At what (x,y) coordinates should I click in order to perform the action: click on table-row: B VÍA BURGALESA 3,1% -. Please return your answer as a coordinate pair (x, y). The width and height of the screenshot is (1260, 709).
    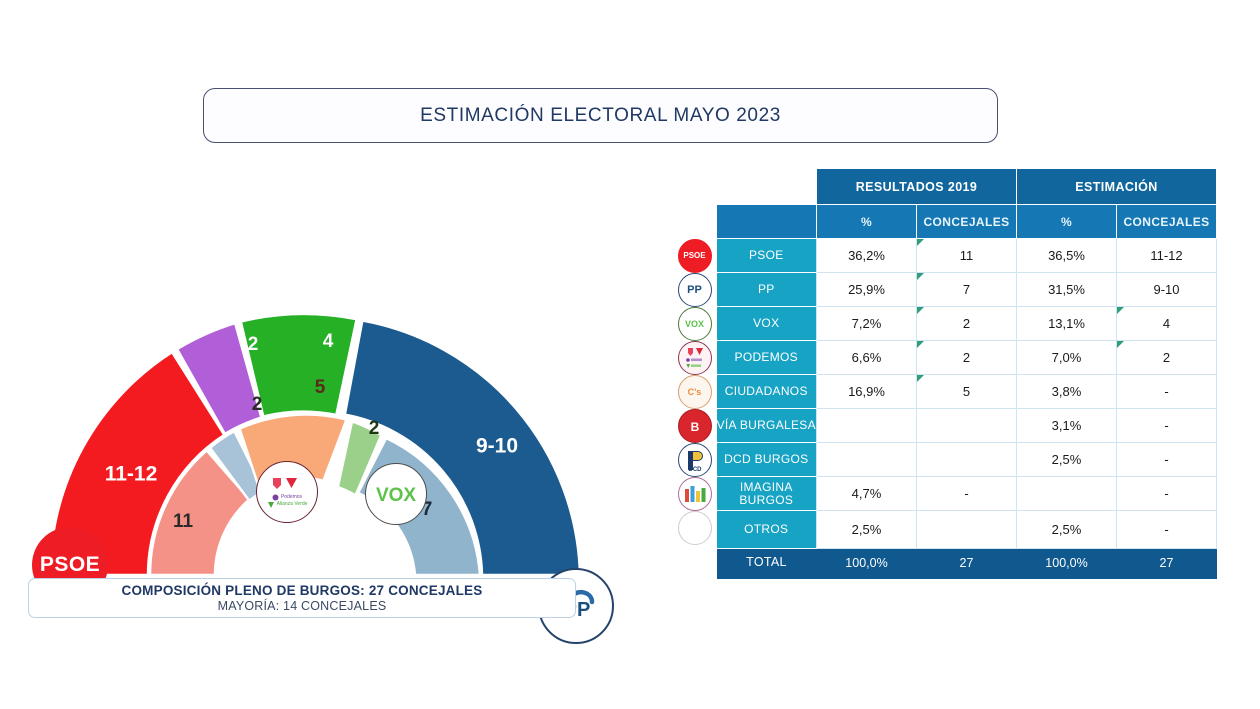
    Looking at the image, I should click on (944, 425).